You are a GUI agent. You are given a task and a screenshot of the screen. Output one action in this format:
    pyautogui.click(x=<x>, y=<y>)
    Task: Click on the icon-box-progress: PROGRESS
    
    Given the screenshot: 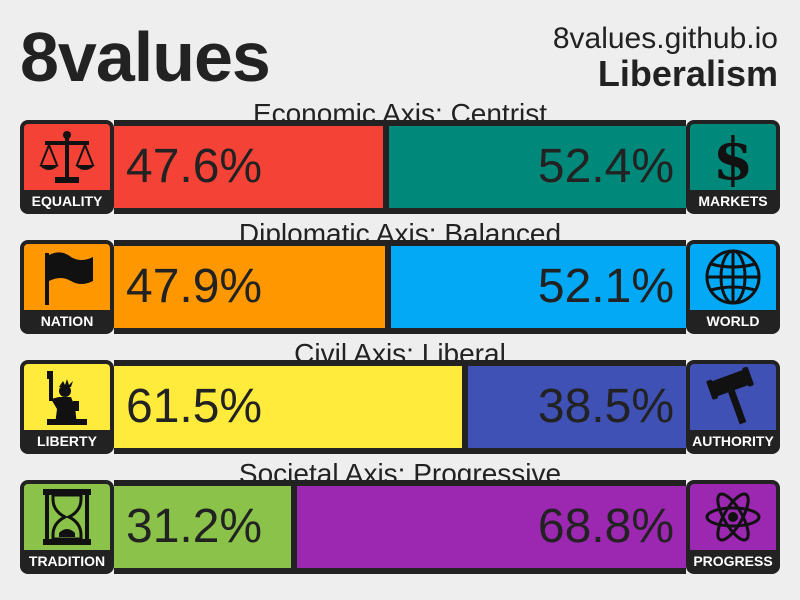 What is the action you would take?
    pyautogui.click(x=733, y=527)
    